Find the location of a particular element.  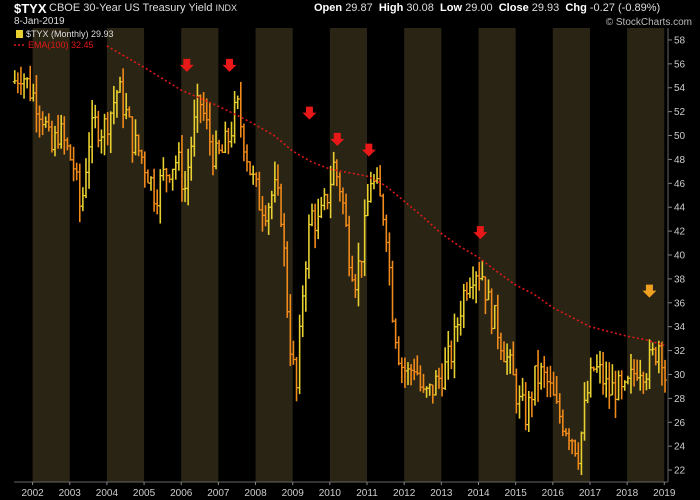

chart-date: 8-Jan-2019 is located at coordinates (39, 21).